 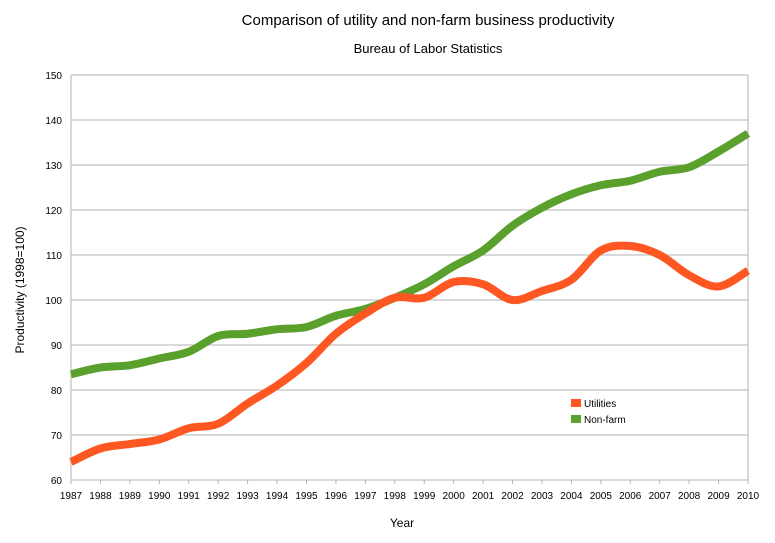 I want to click on x-tick-label: 1987, so click(x=71, y=496).